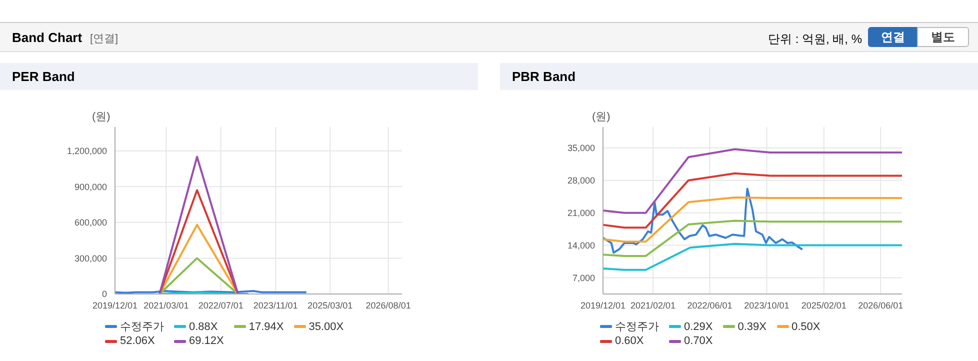 The image size is (978, 361). What do you see at coordinates (206, 341) in the screenshot?
I see `legend-label: 69.12X` at bounding box center [206, 341].